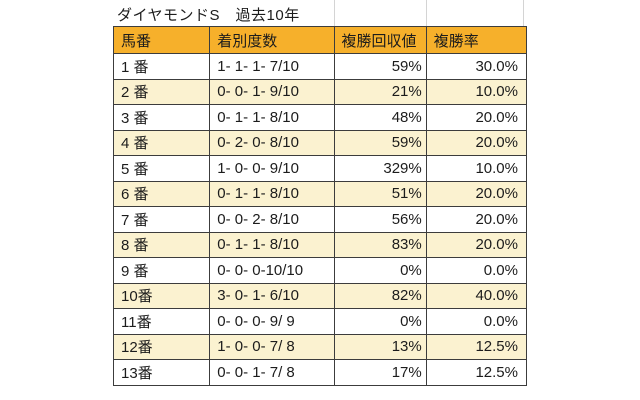  Describe the element at coordinates (380, 245) in the screenshot. I see `cell-place-return: 83%` at that location.